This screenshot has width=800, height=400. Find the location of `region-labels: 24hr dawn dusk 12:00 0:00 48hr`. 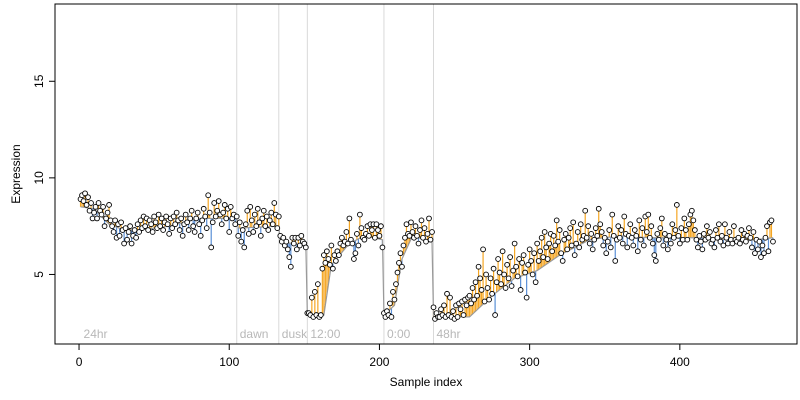

region-labels: 24hr dawn dusk 12:00 0:00 48hr is located at coordinates (272, 334).